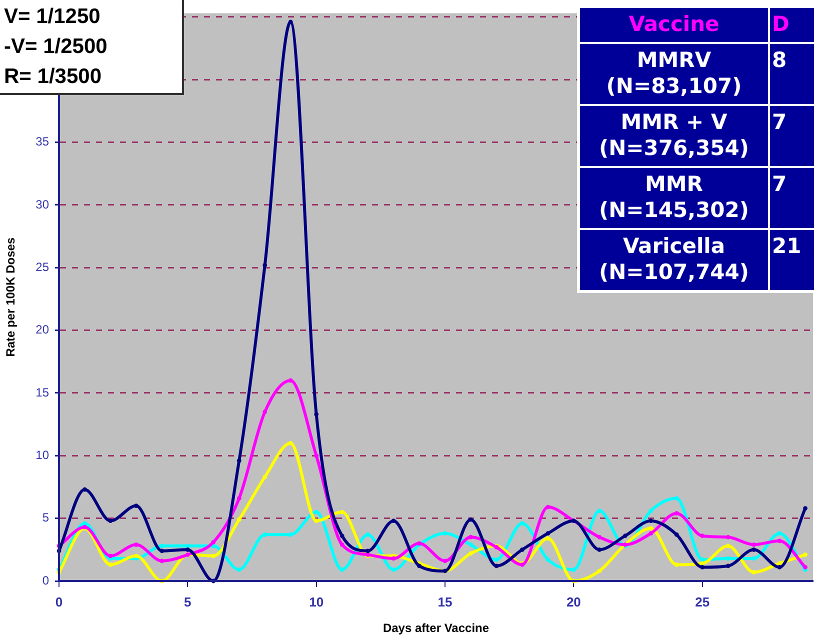  I want to click on annotation: Varicella (N=107,744), so click(673, 260).